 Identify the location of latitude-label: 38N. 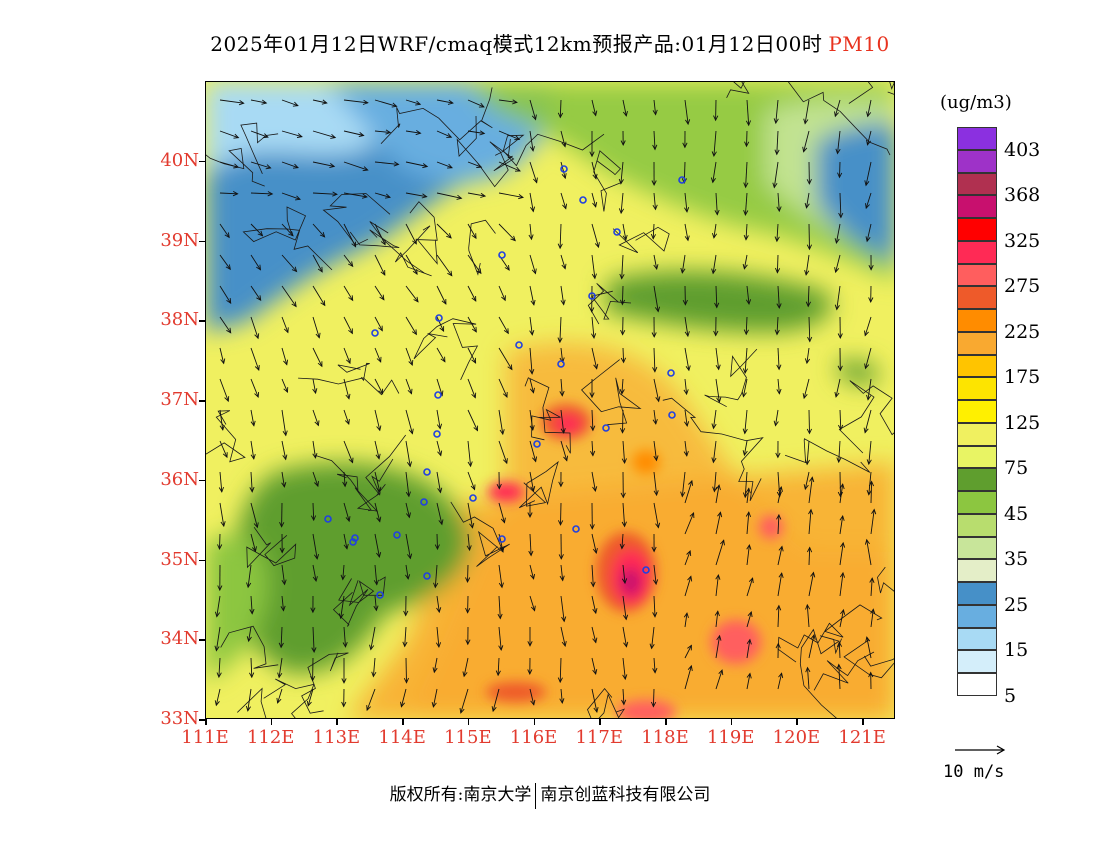
(179, 320).